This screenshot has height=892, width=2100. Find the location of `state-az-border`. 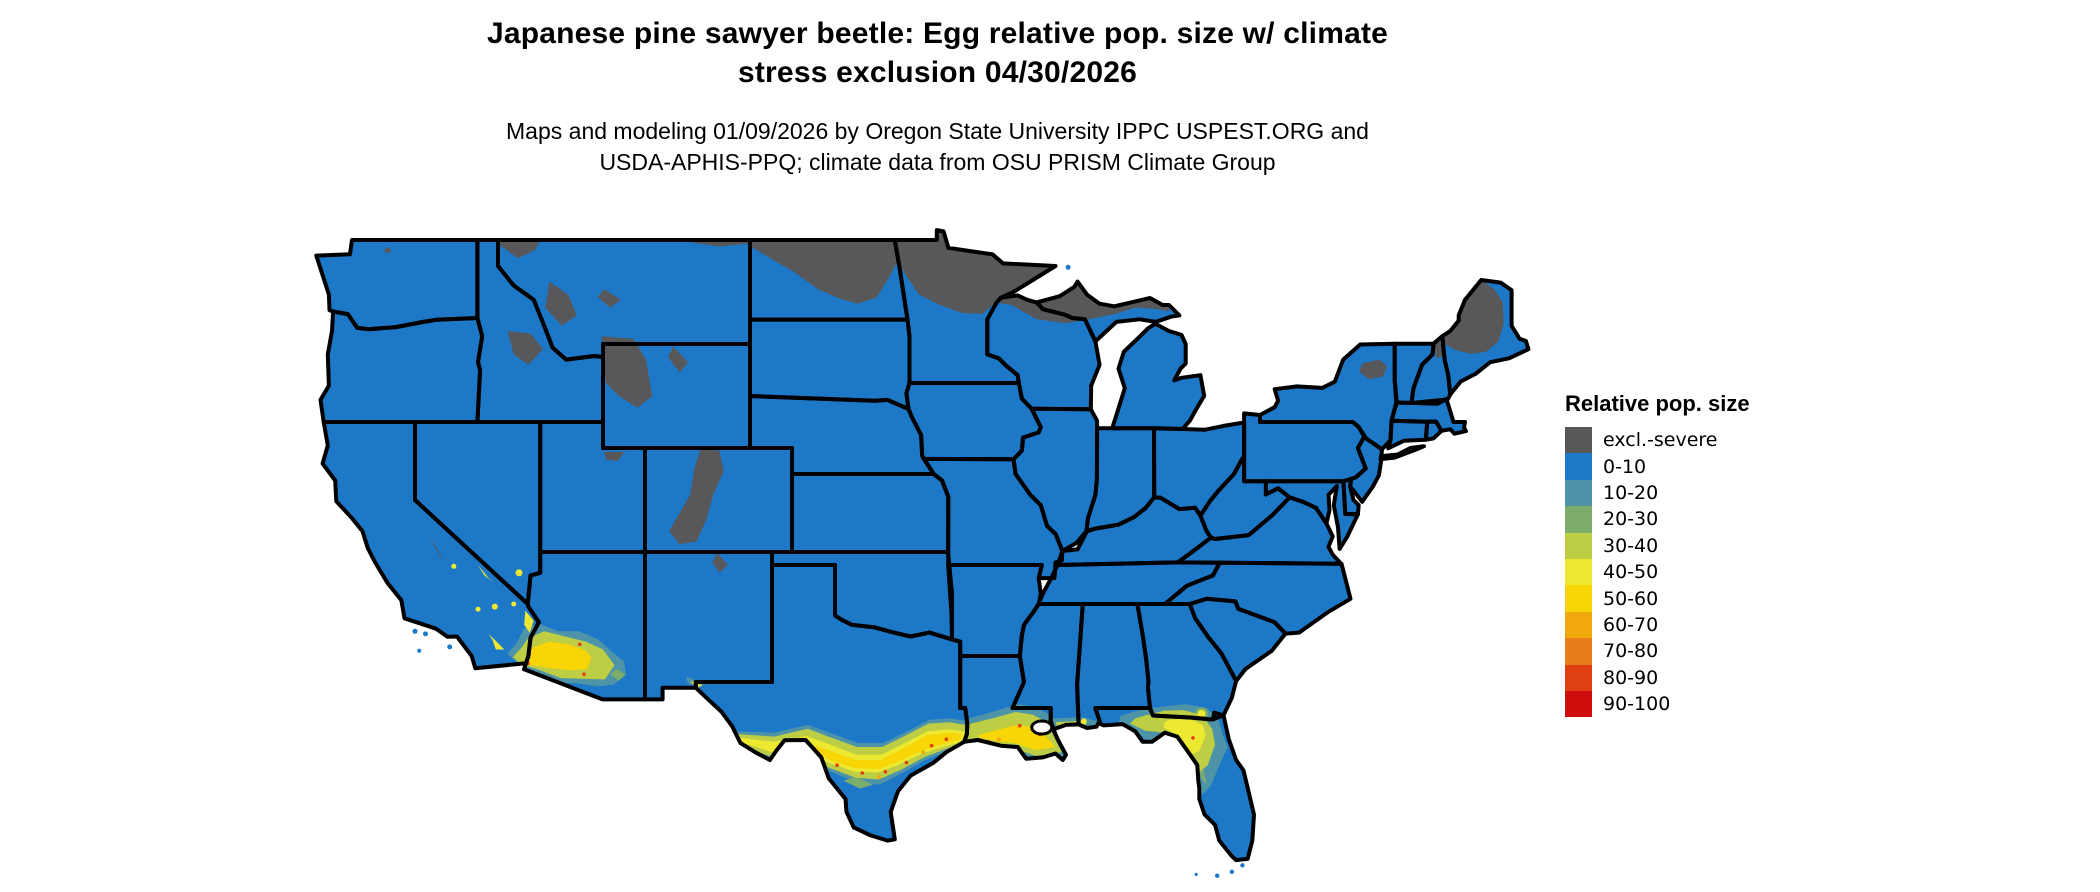

state-az-border is located at coordinates (584, 626).